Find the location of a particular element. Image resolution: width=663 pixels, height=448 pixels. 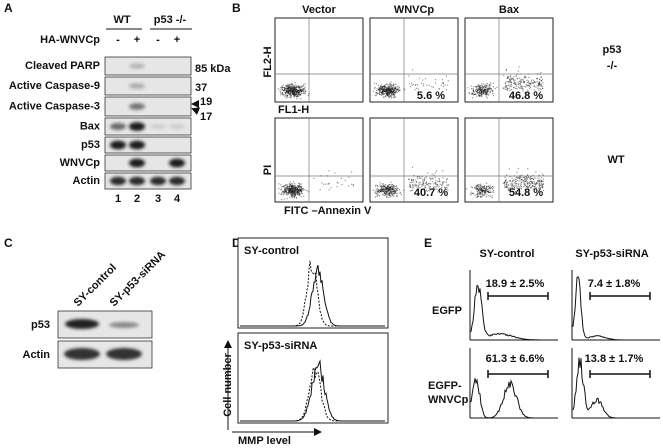

band is located at coordinates (137, 145).